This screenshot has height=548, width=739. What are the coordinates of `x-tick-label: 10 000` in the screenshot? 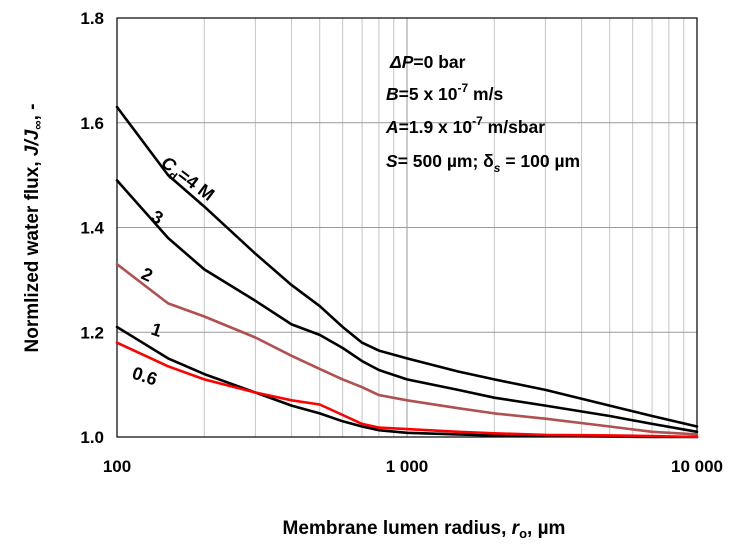 It's located at (697, 466).